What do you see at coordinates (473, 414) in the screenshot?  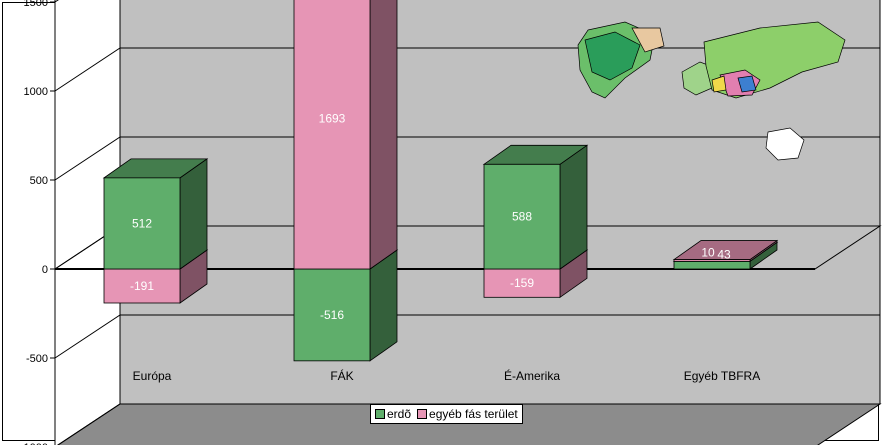 I see `legend-label-other-wooded-land: egyéb fás terület` at bounding box center [473, 414].